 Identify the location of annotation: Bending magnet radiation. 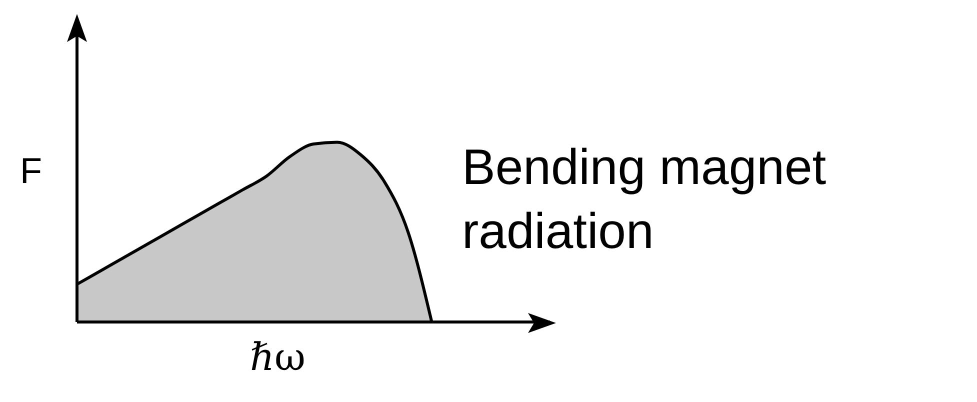
(645, 199).